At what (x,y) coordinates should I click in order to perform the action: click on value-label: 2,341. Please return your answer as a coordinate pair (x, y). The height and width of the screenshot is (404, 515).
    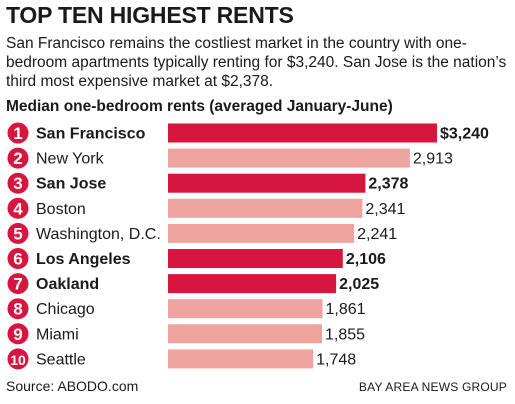
    Looking at the image, I should click on (385, 209).